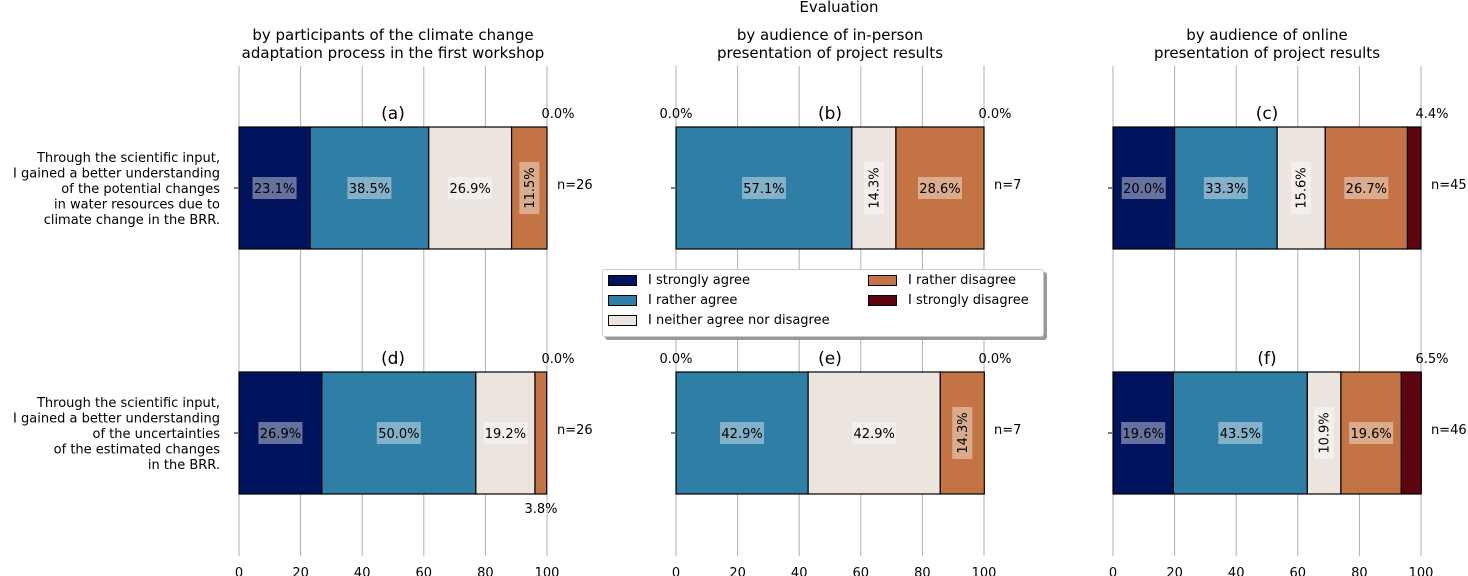 The width and height of the screenshot is (1468, 576). Describe the element at coordinates (830, 359) in the screenshot. I see `panel-label: (e)` at that location.